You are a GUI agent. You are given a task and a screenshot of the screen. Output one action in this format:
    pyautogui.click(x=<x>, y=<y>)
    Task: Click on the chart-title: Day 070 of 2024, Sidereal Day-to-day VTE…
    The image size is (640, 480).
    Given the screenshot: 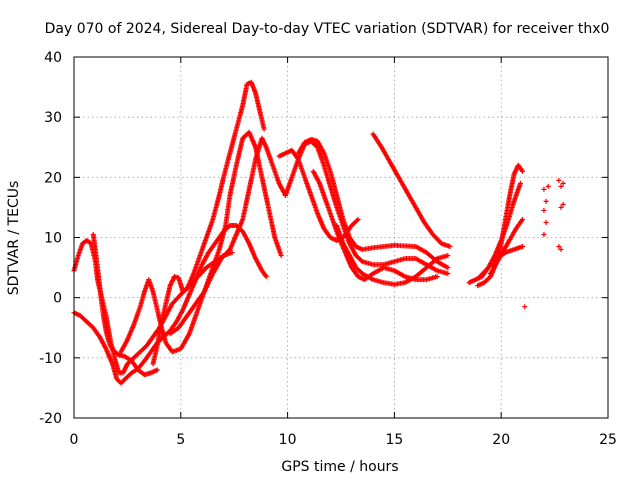 What is the action you would take?
    pyautogui.click(x=327, y=29)
    